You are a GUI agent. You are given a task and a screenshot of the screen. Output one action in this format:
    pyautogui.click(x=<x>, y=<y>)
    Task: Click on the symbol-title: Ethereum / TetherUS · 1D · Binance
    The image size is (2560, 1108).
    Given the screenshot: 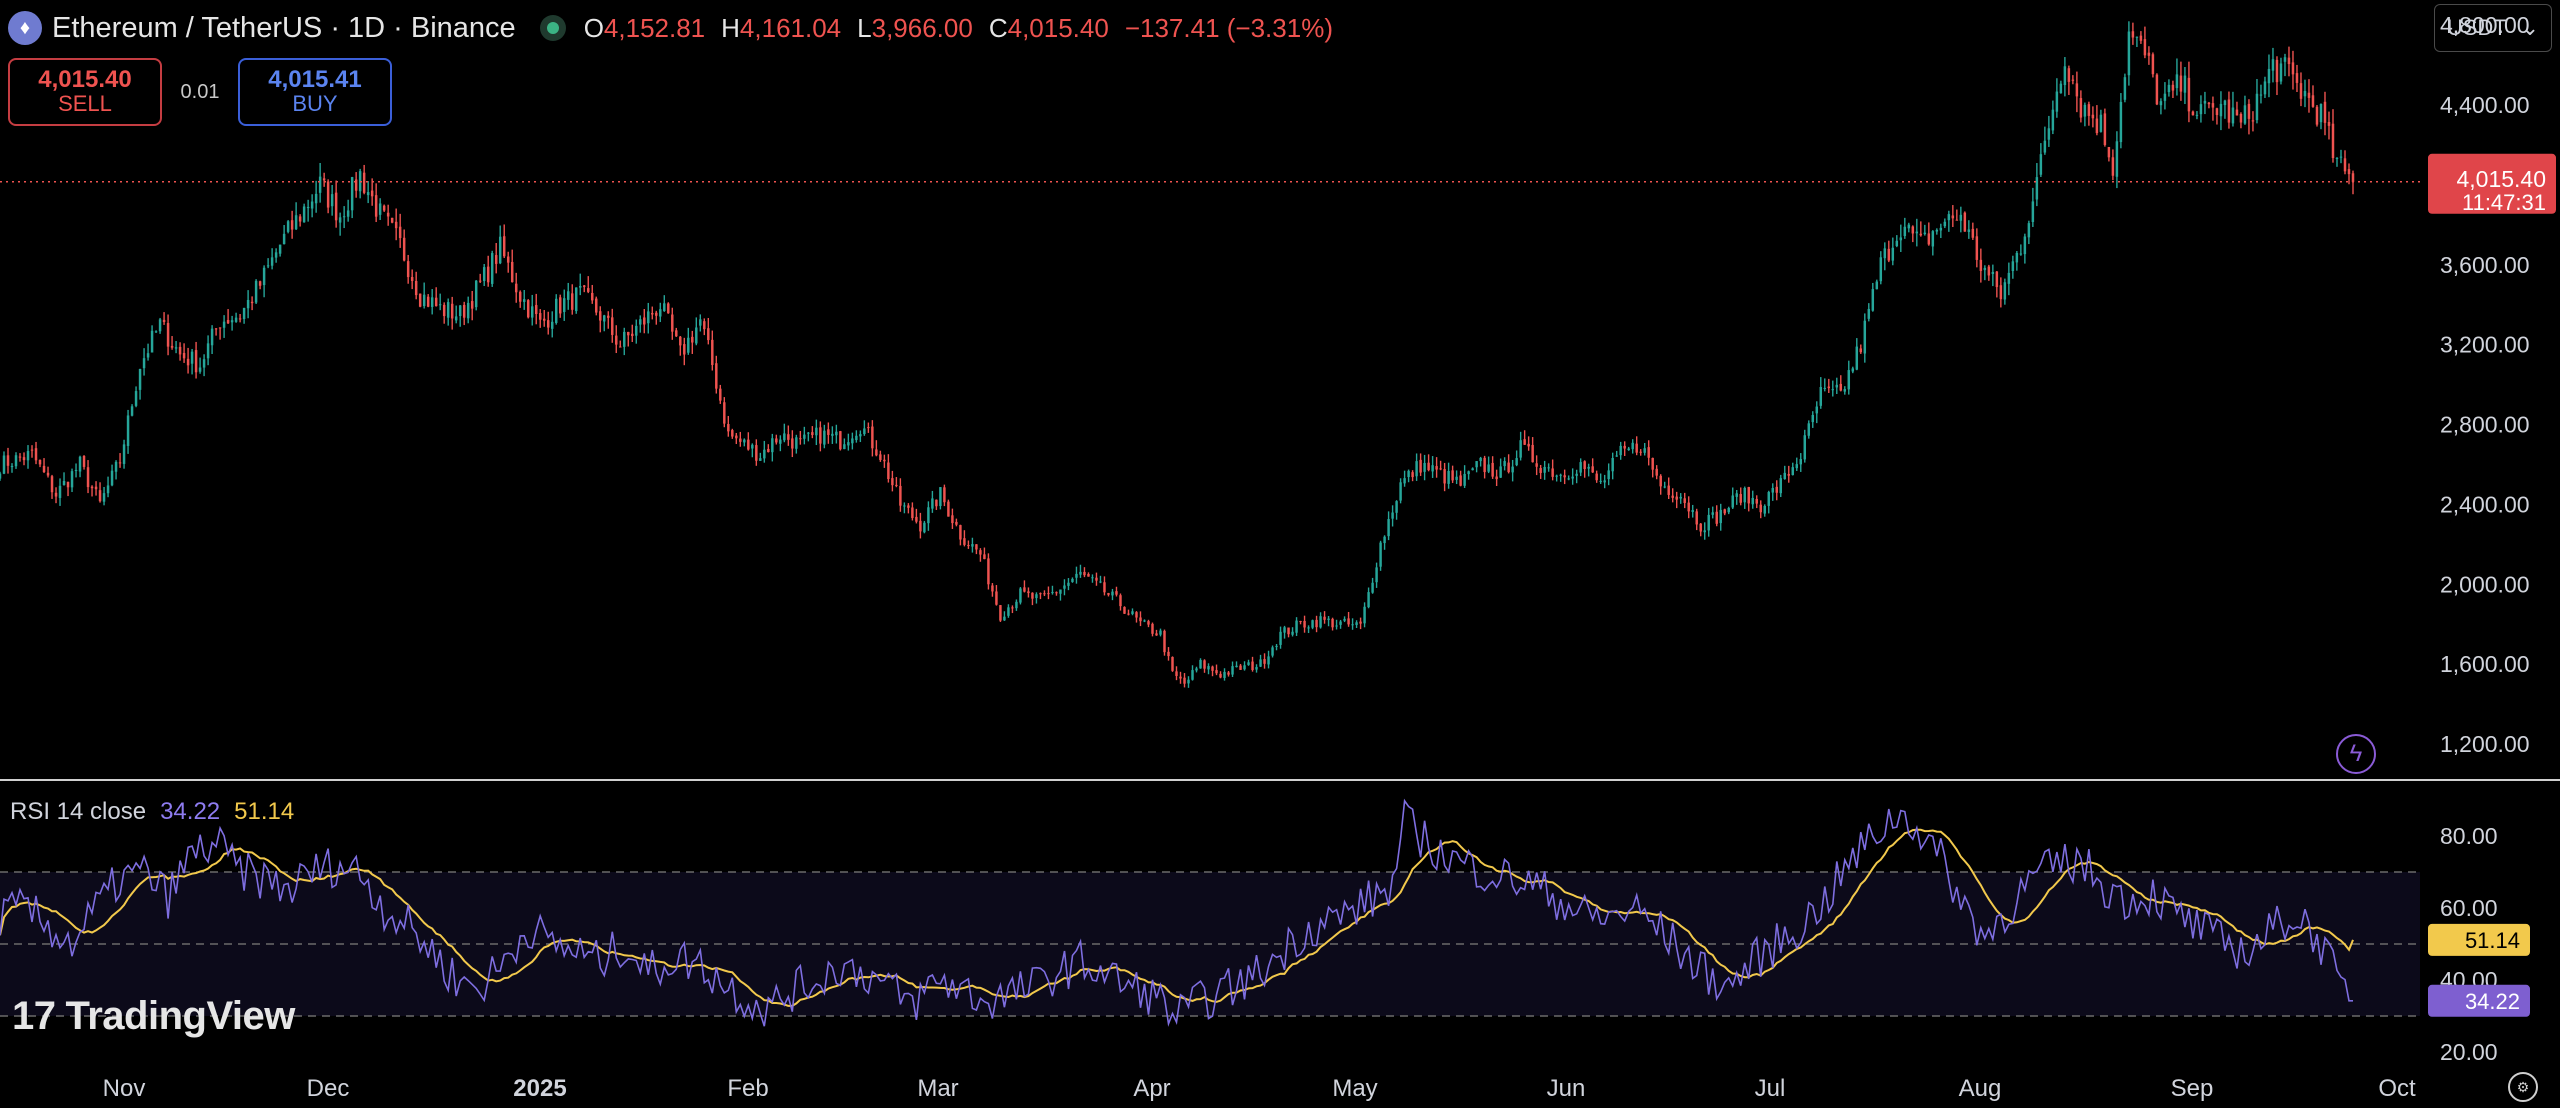 What is the action you would take?
    pyautogui.click(x=284, y=27)
    